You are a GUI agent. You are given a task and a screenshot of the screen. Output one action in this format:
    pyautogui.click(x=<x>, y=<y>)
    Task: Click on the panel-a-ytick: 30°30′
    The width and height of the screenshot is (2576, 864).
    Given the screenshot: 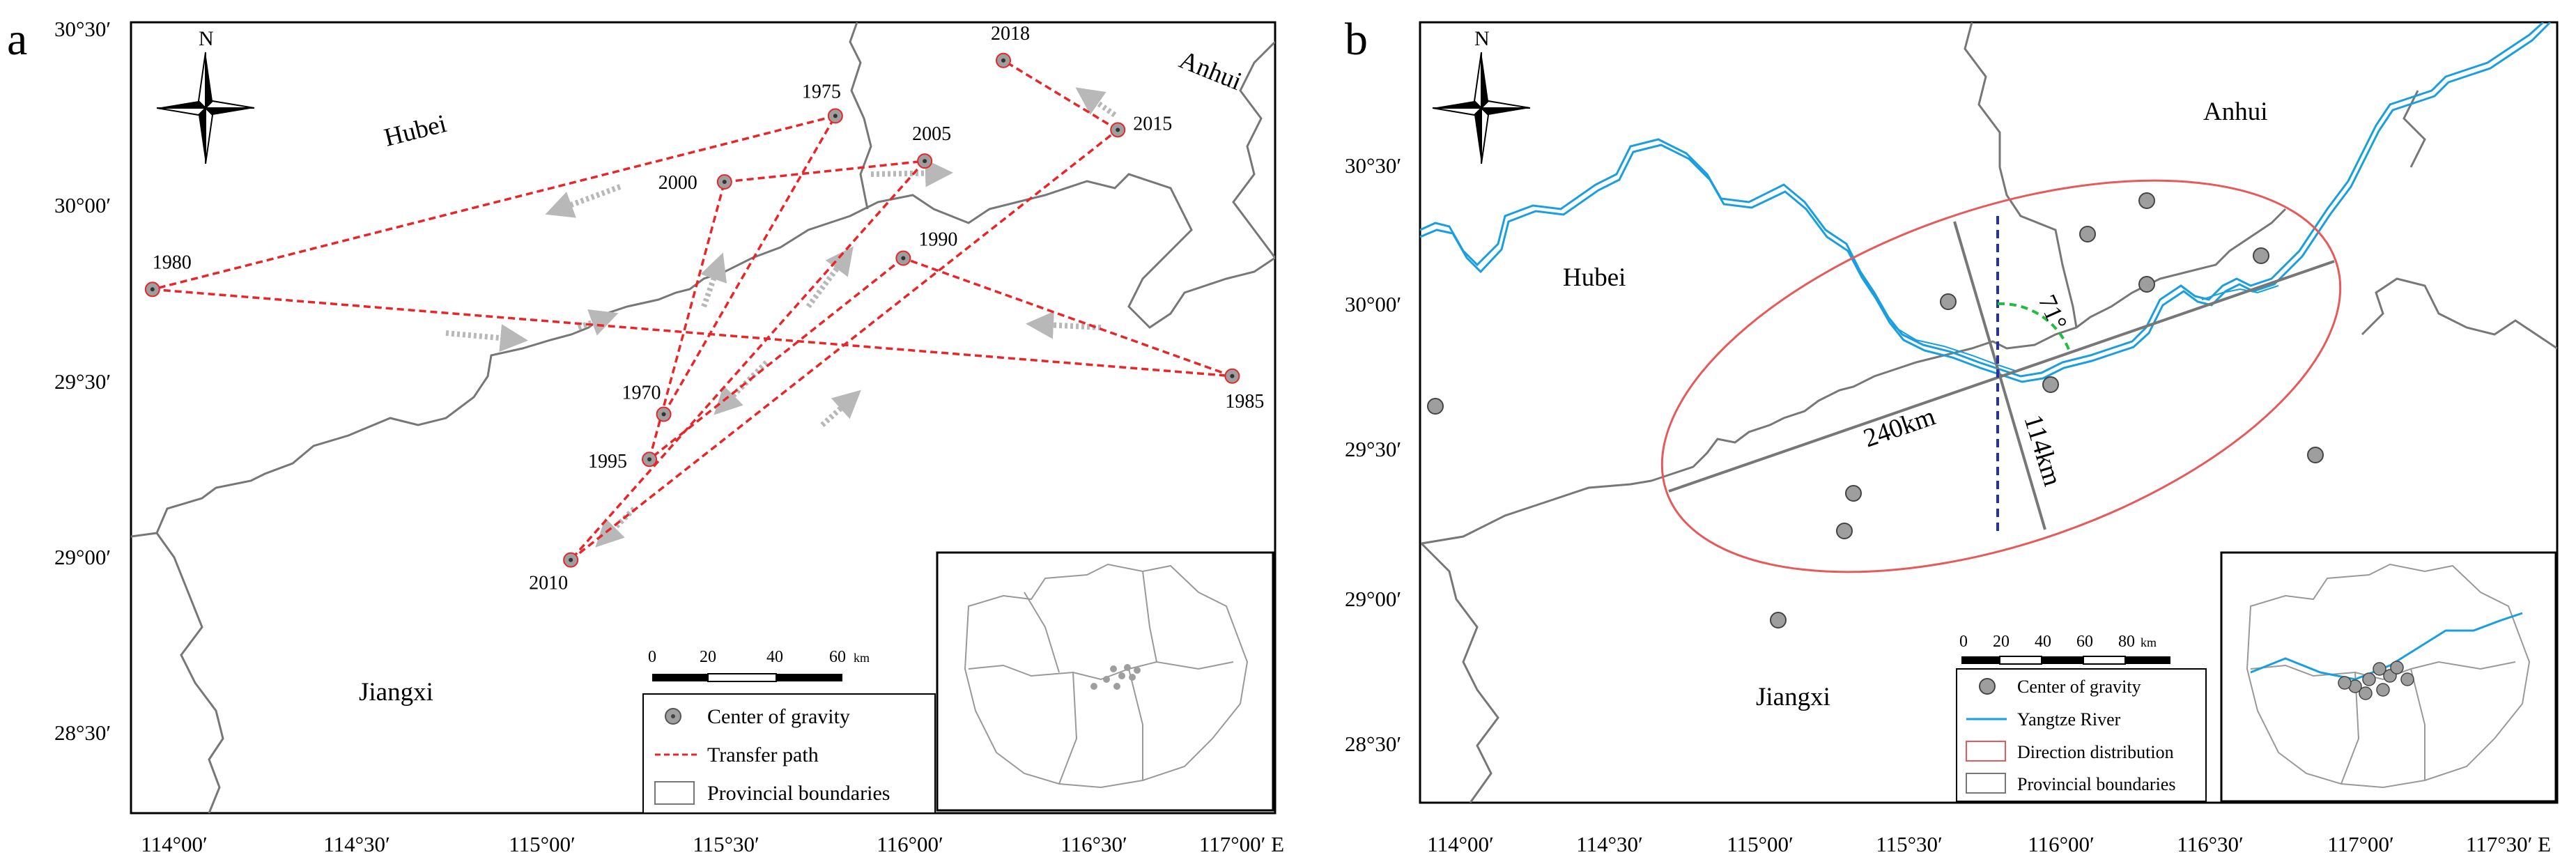 What is the action you would take?
    pyautogui.click(x=82, y=29)
    